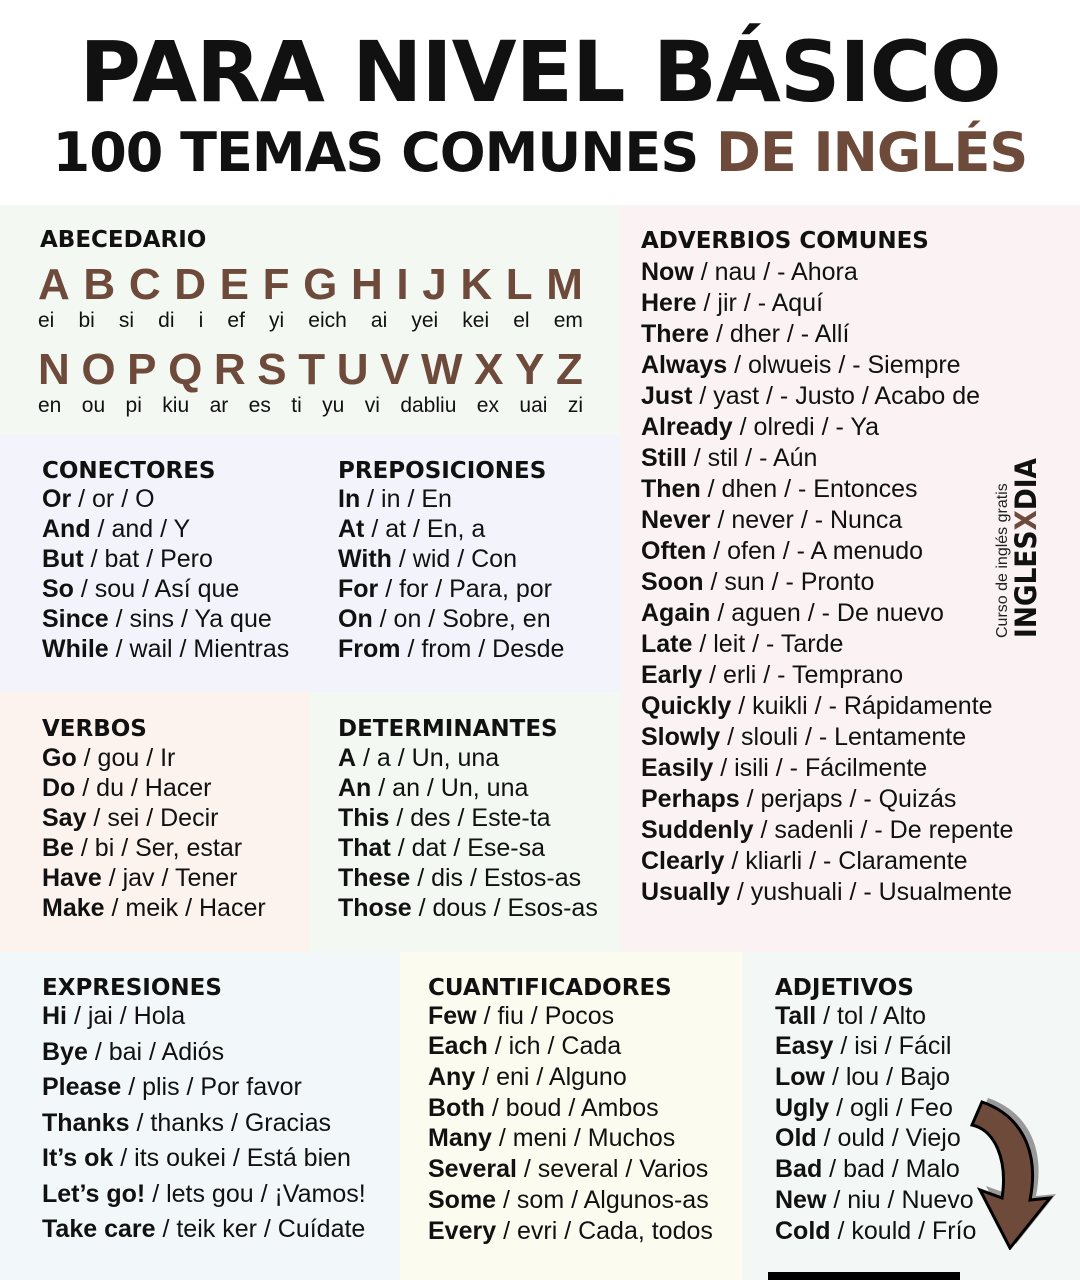 The width and height of the screenshot is (1080, 1280). What do you see at coordinates (862, 705) in the screenshot?
I see `pronunciation-translation: / kuikli / - Rápidamente` at bounding box center [862, 705].